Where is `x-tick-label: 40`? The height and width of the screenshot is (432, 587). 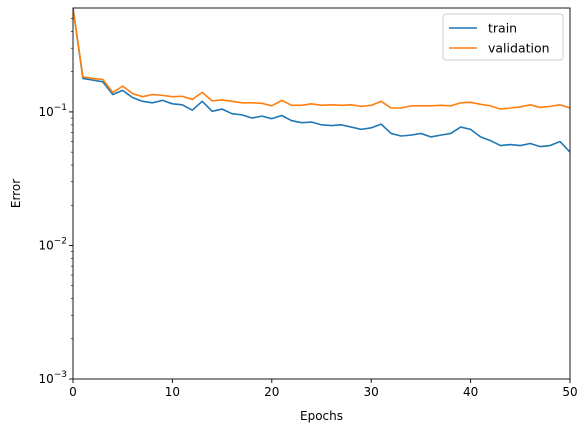
x-tick-label: 40 is located at coordinates (470, 392).